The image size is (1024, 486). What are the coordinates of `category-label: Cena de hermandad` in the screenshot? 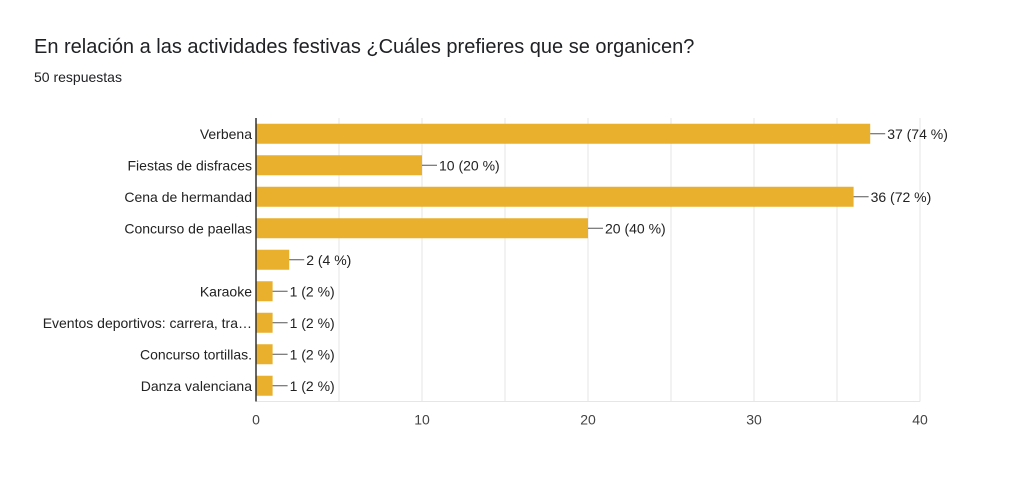 It's located at (188, 197).